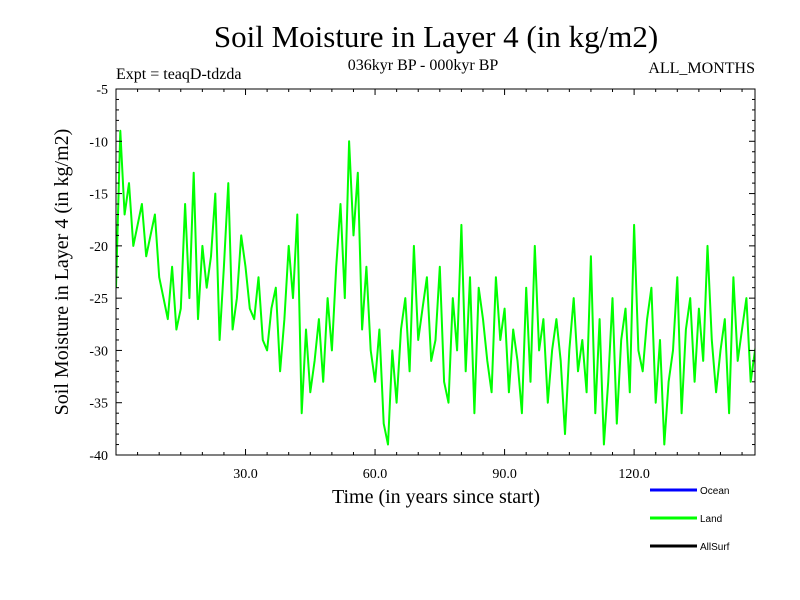 The image size is (800, 600). Describe the element at coordinates (375, 474) in the screenshot. I see `x-tick-label: 60.0` at that location.